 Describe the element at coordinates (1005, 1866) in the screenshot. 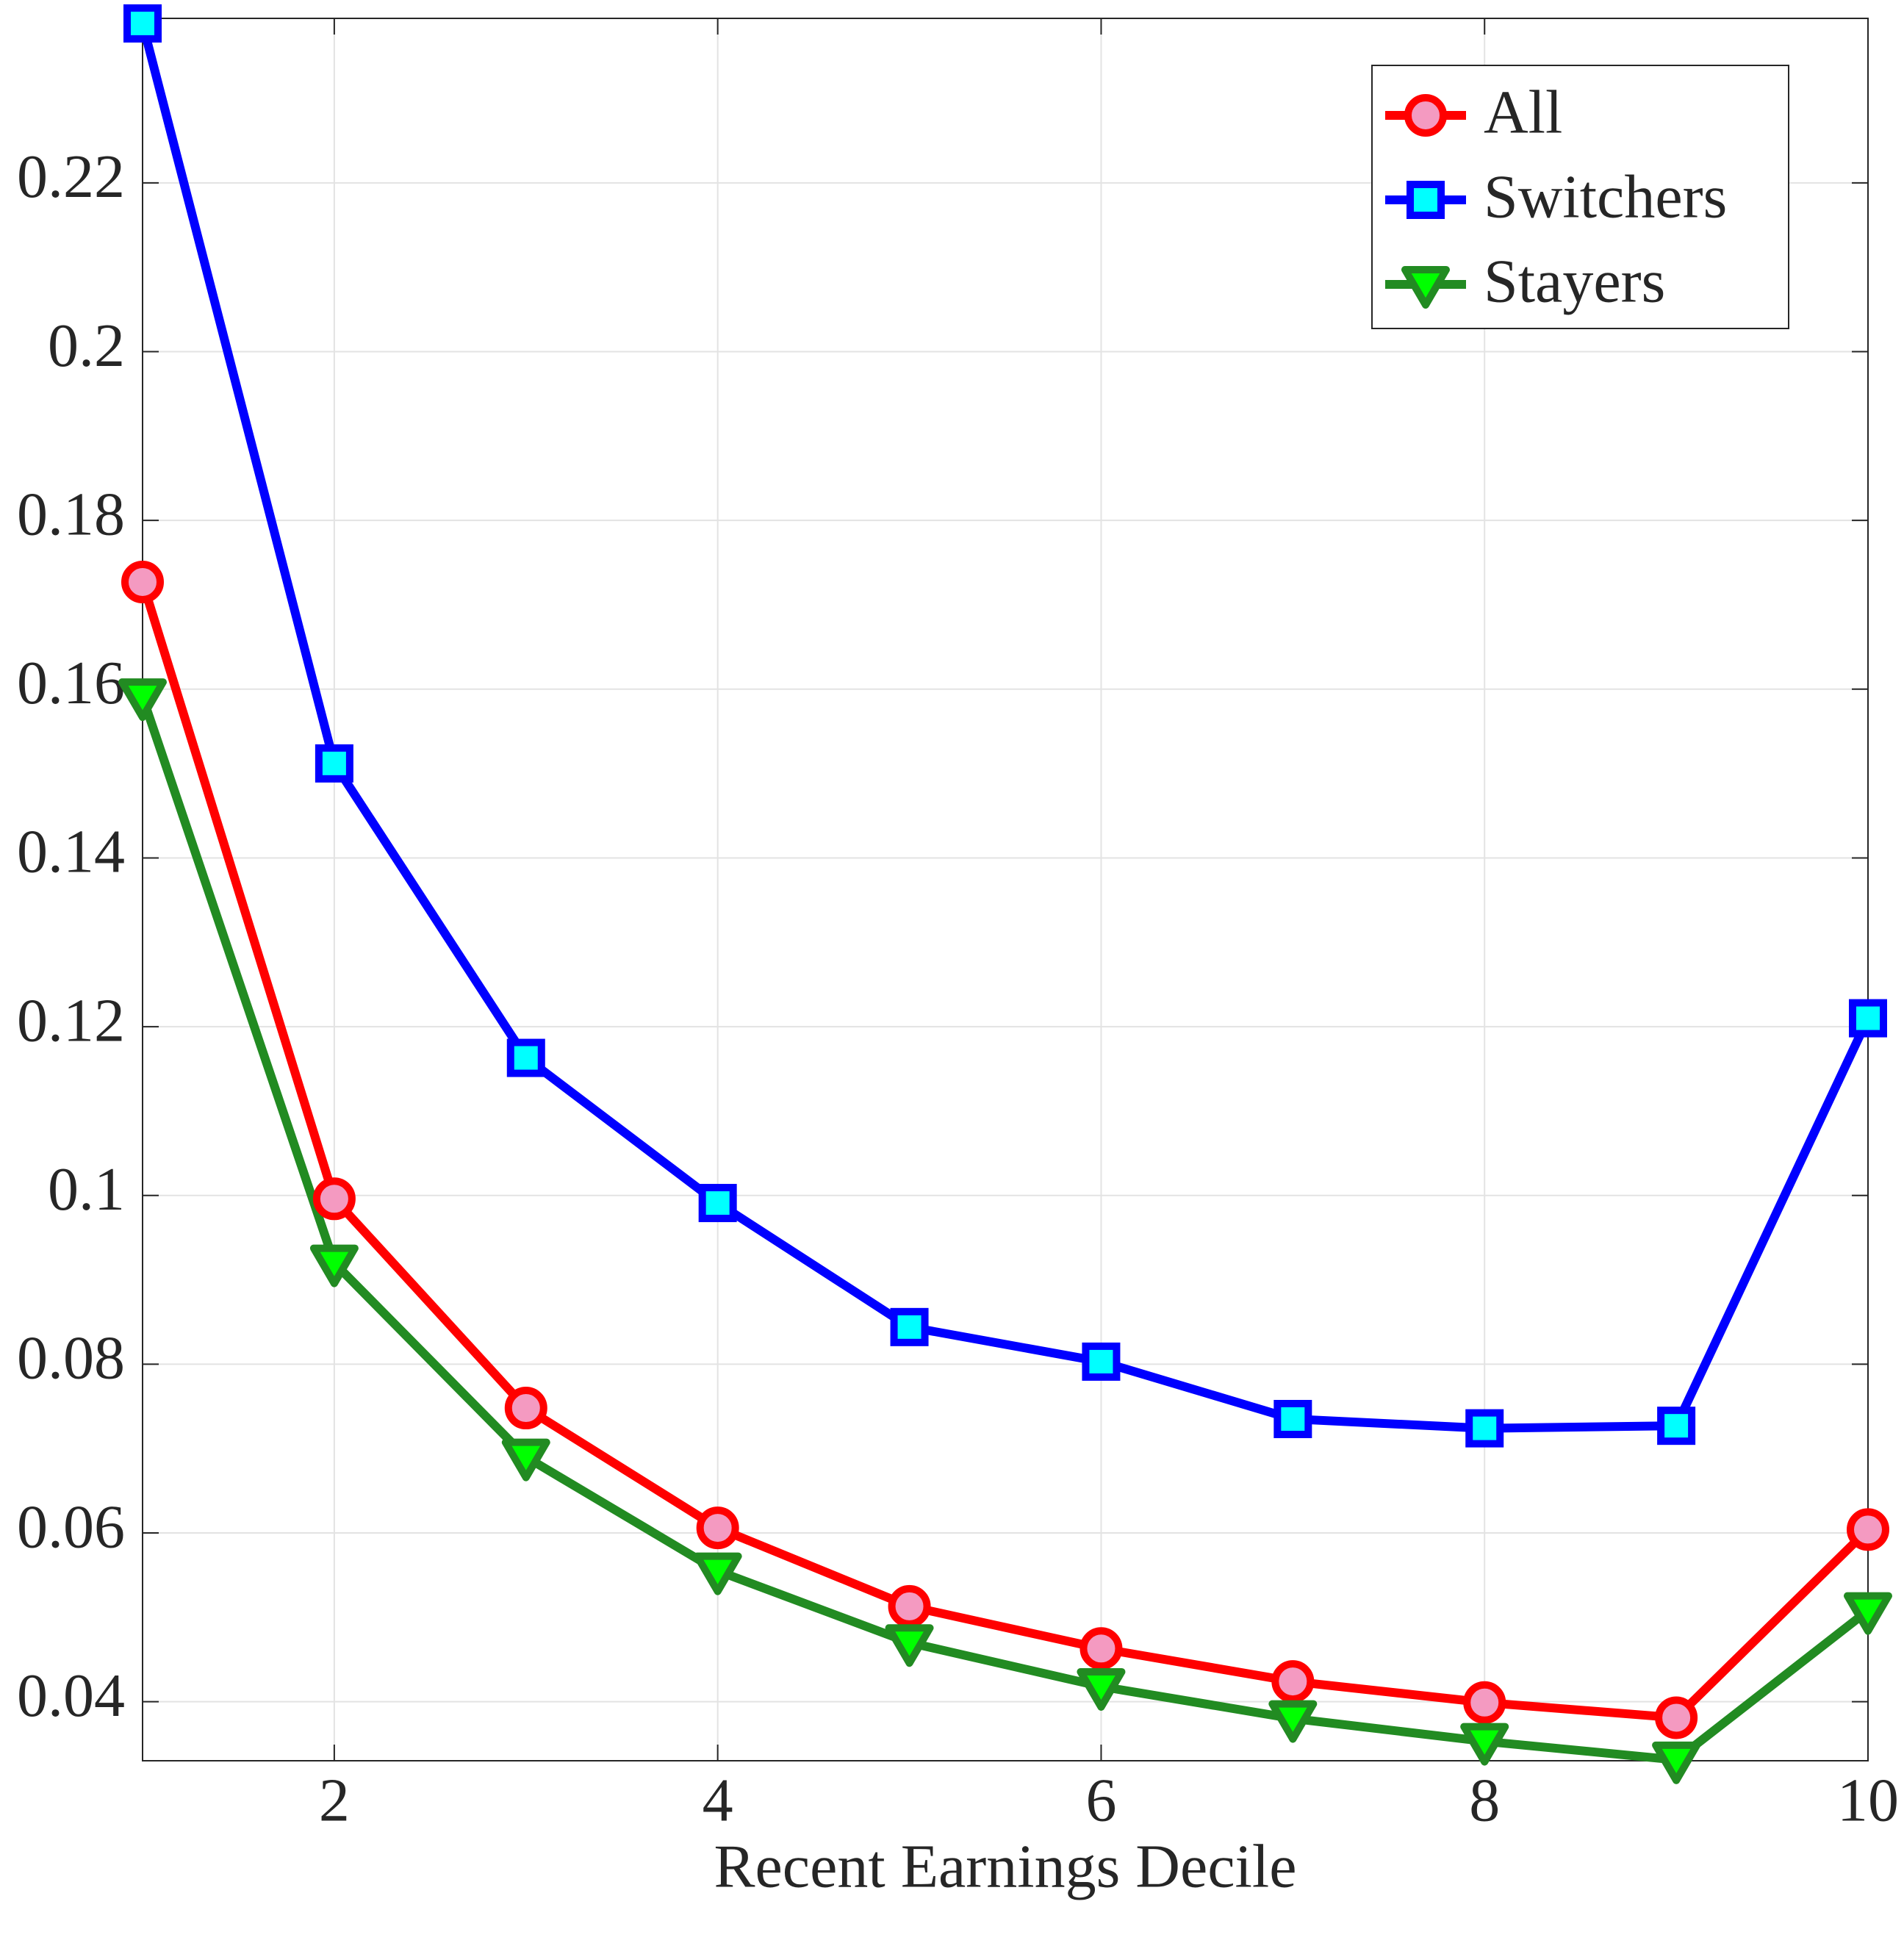

I see `x-axis-label: Recent Earnings Decile` at that location.